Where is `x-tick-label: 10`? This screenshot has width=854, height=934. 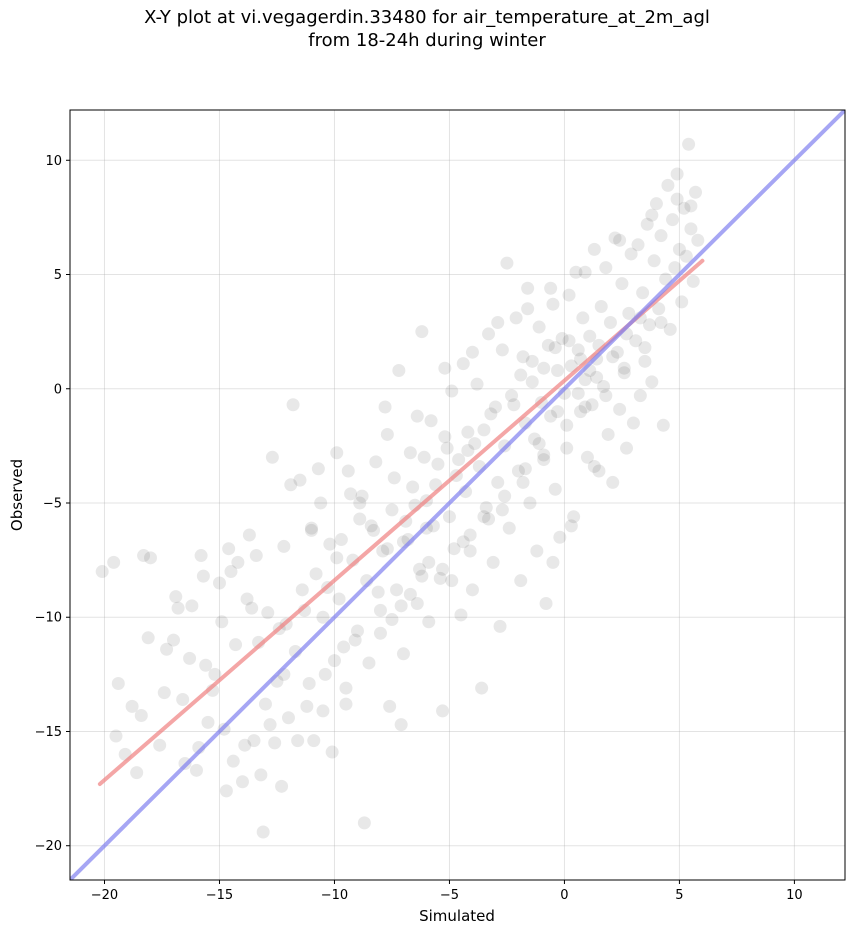 x-tick-label: 10 is located at coordinates (794, 895).